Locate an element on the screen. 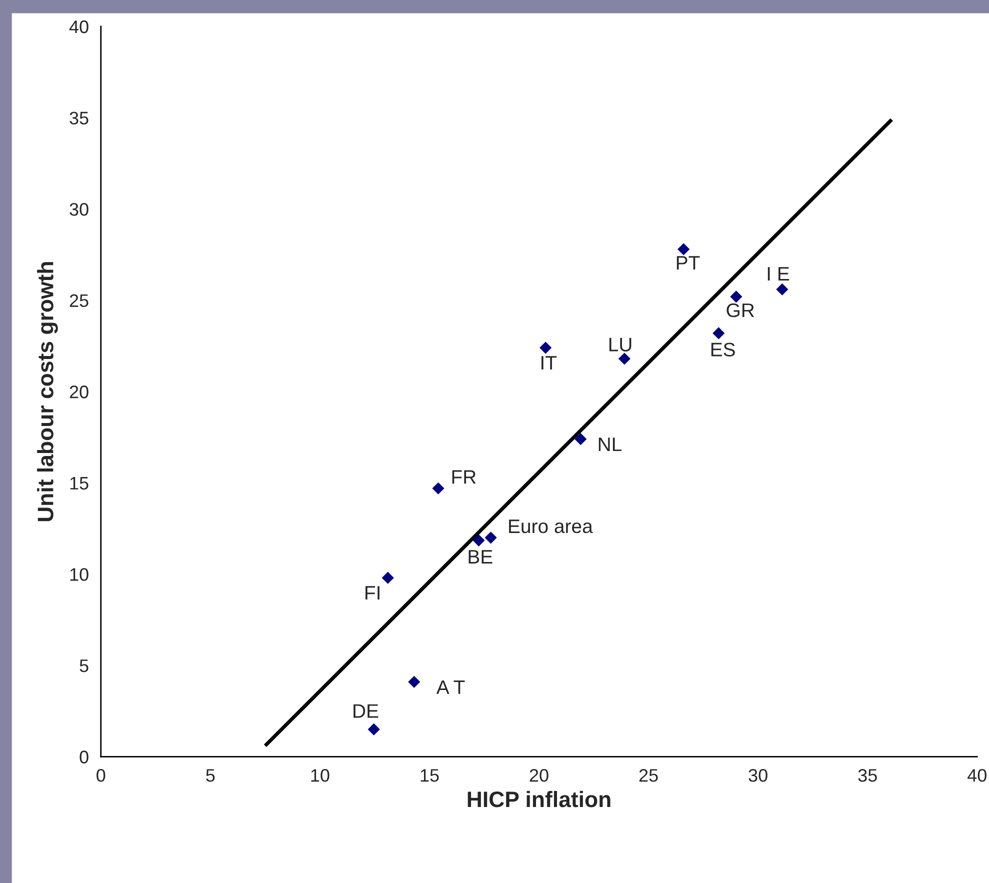 The height and width of the screenshot is (883, 989). annotation: PT is located at coordinates (688, 263).